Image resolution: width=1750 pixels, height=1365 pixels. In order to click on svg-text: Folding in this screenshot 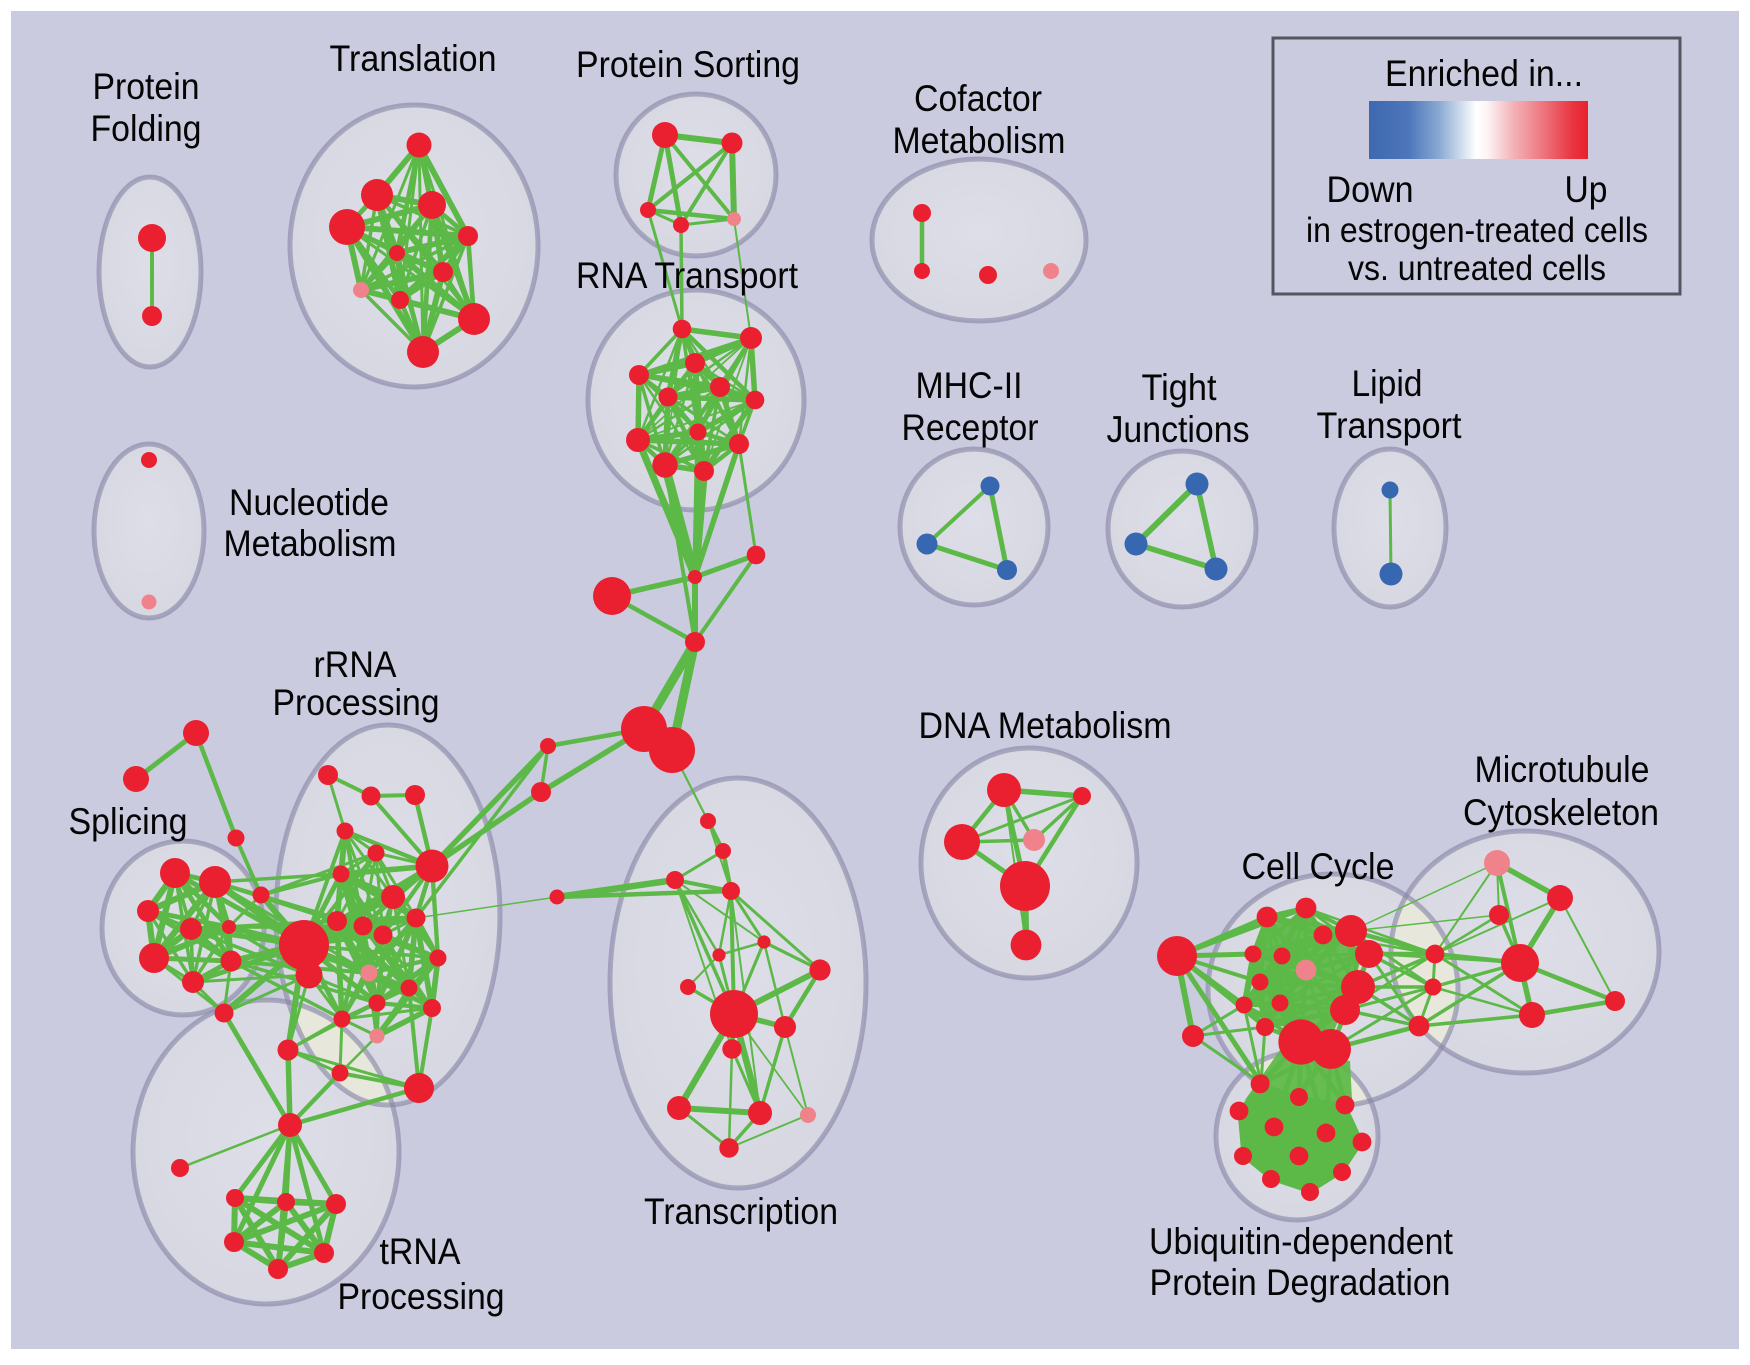, I will do `click(146, 128)`.